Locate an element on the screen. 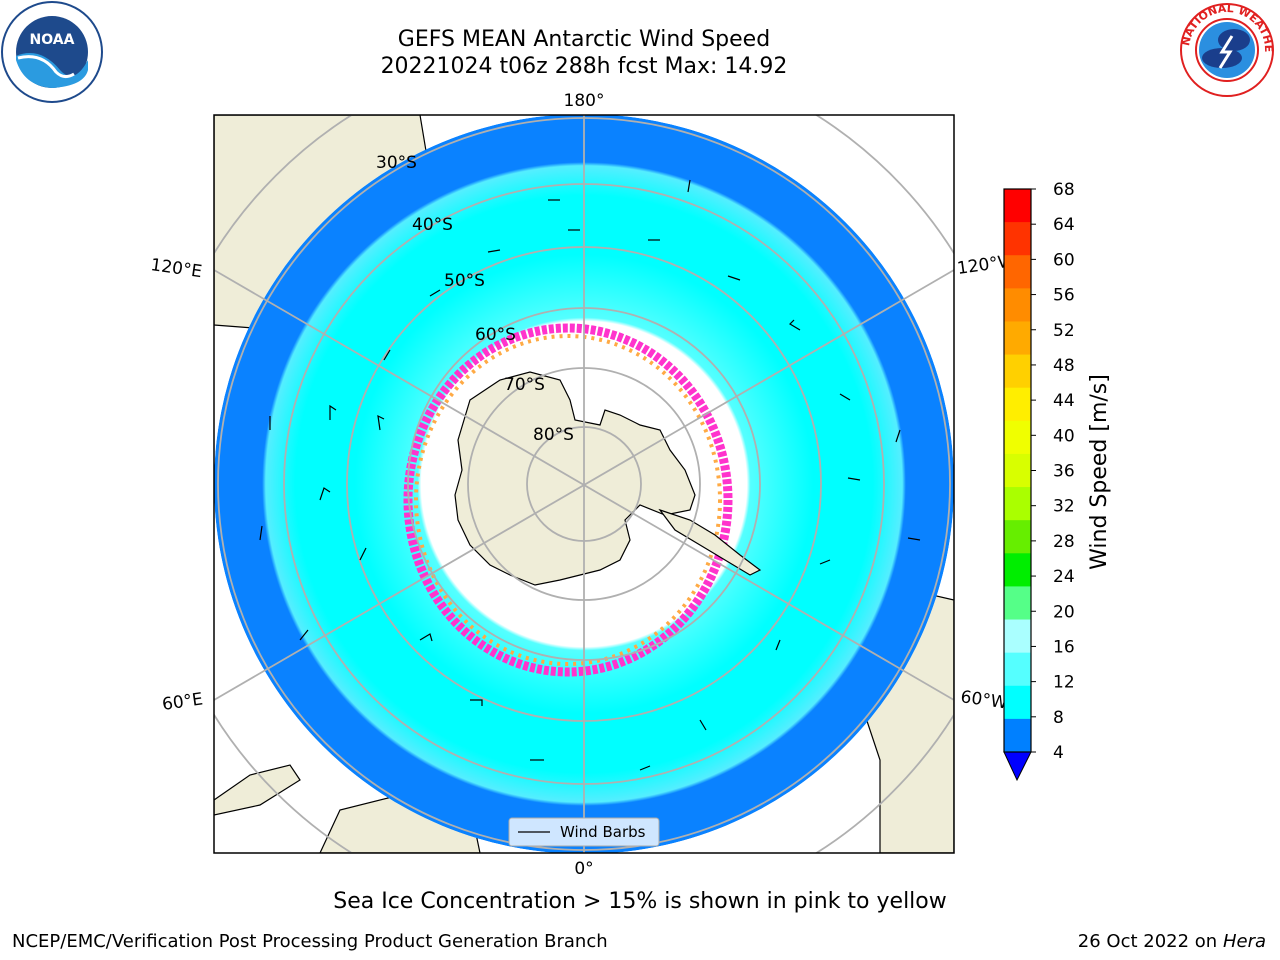 The height and width of the screenshot is (960, 1280). footer-date: 26 Oct 2022 on Hera is located at coordinates (1172, 941).